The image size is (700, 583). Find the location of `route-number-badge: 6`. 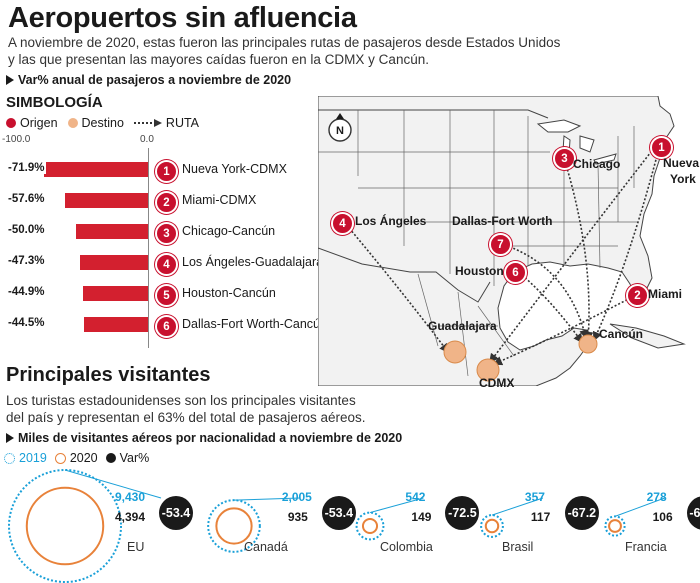

route-number-badge: 6 is located at coordinates (166, 326).